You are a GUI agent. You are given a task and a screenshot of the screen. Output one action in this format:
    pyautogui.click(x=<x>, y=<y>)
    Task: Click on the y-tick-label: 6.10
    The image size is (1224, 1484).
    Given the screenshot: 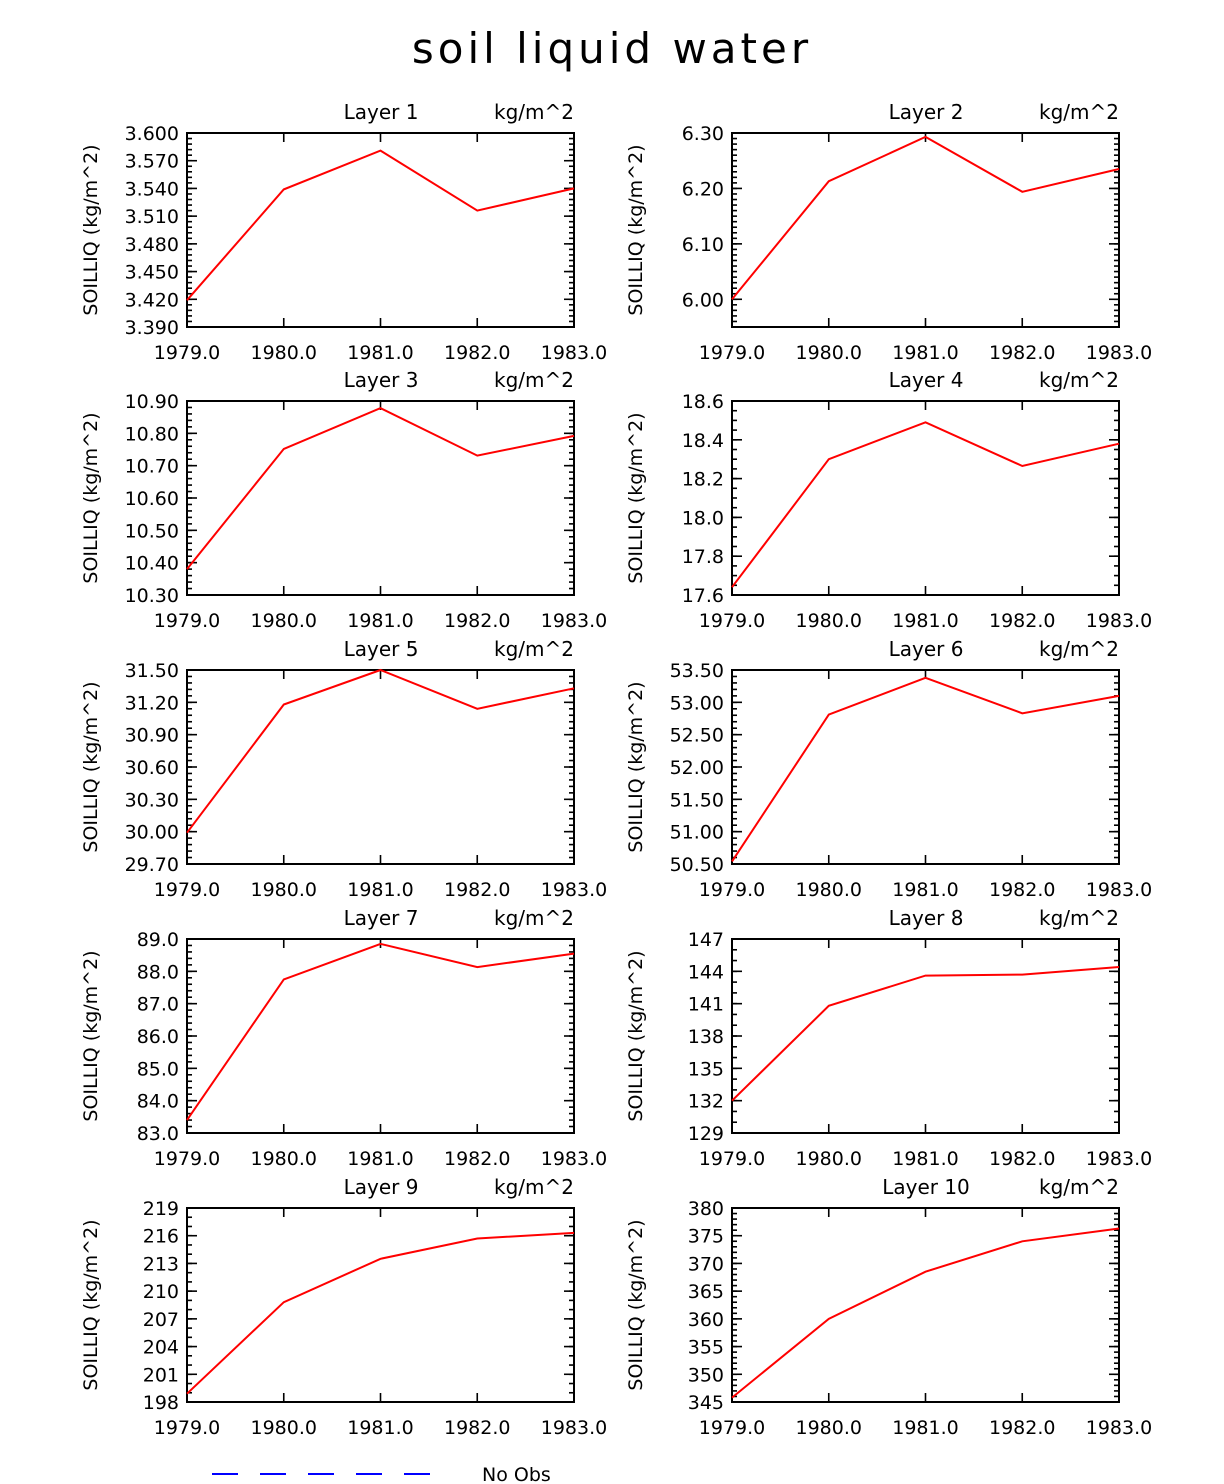 What is the action you would take?
    pyautogui.click(x=703, y=245)
    